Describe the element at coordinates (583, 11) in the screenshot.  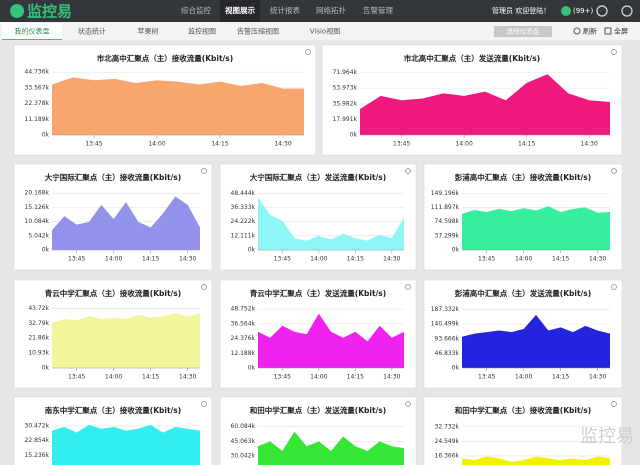
I see `notification-count: (99+)` at that location.